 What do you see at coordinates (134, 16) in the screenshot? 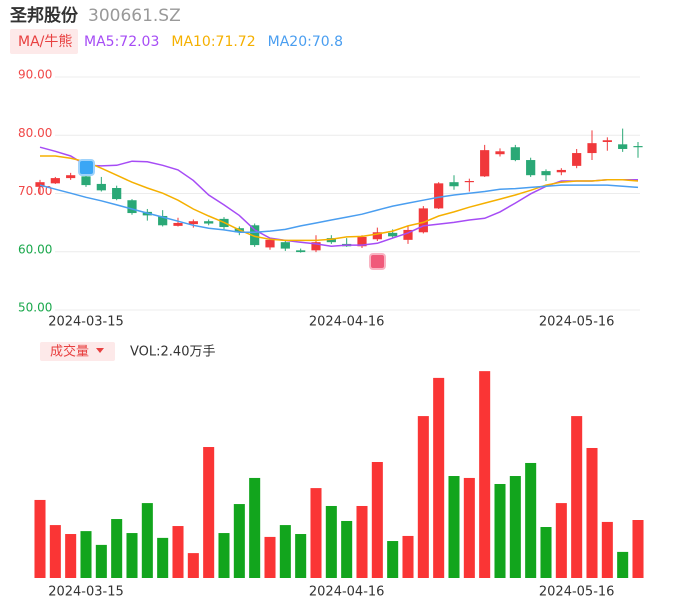
I see `stock-code: 300661.SZ` at bounding box center [134, 16].